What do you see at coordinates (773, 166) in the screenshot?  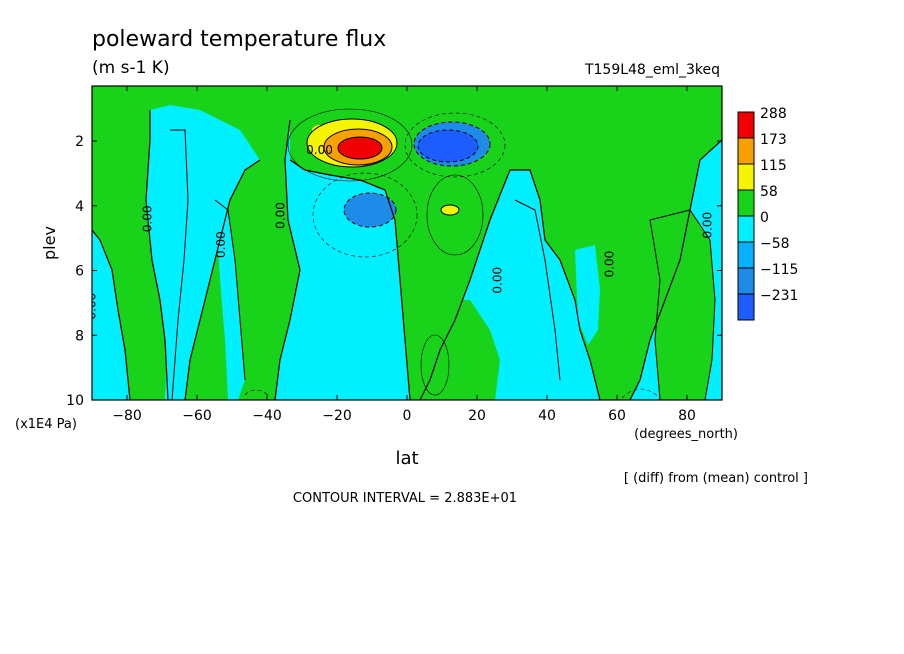 I see `legend-label: 115` at bounding box center [773, 166].